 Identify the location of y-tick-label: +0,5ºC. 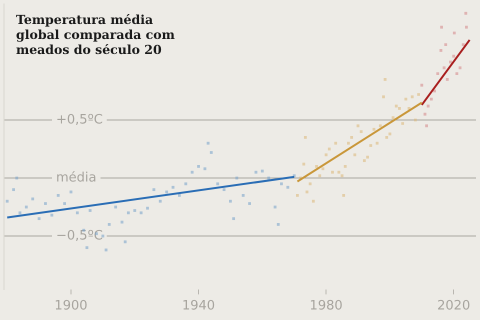
(79, 120).